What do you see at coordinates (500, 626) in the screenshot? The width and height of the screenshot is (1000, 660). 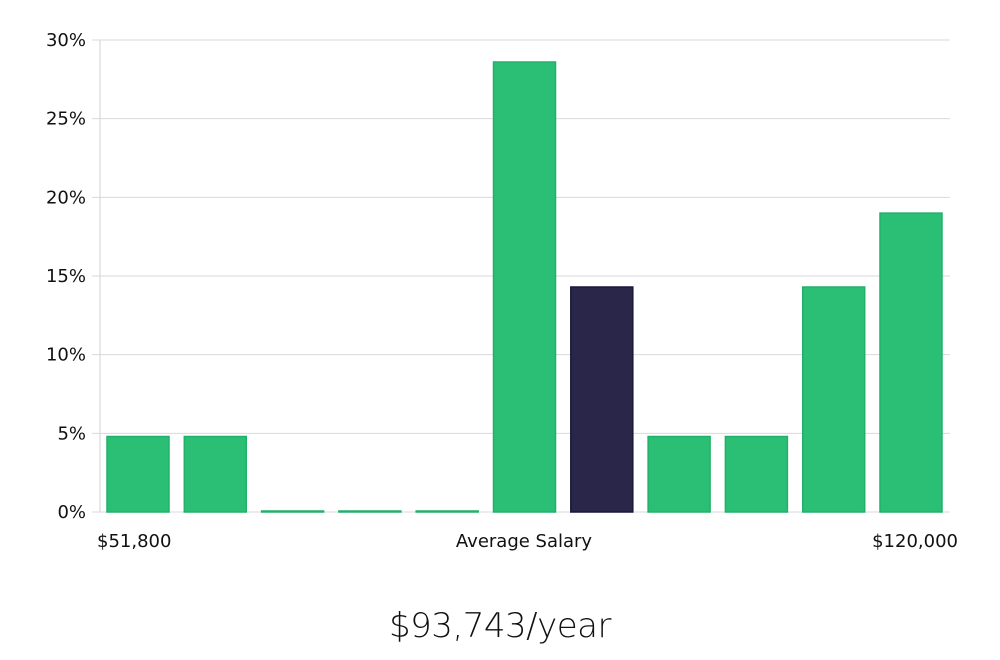 I see `average-salary-value: $93,743/year` at bounding box center [500, 626].